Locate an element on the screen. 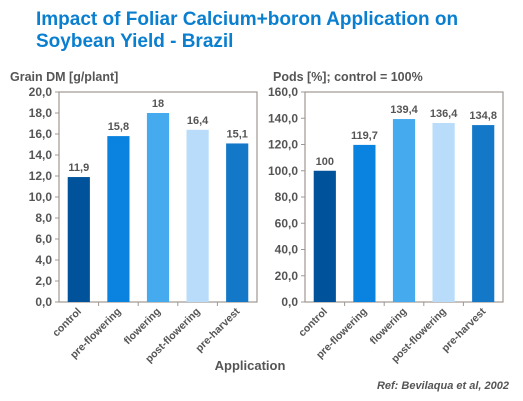 Image resolution: width=523 pixels, height=401 pixels. left-data-label: 11,9 is located at coordinates (78, 168).